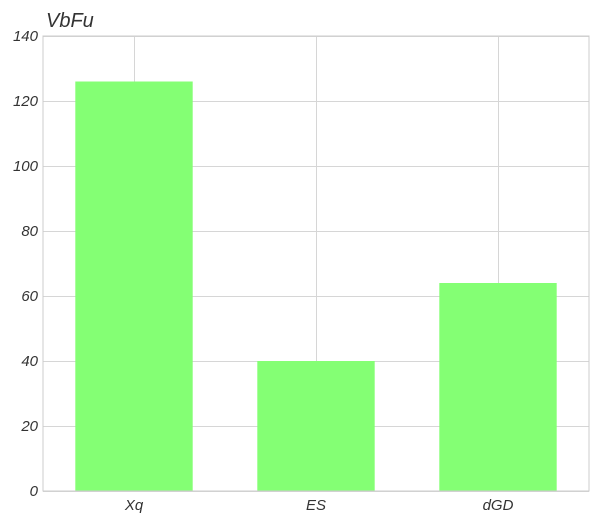  Describe the element at coordinates (498, 505) in the screenshot. I see `x-tick-label: dGD` at that location.